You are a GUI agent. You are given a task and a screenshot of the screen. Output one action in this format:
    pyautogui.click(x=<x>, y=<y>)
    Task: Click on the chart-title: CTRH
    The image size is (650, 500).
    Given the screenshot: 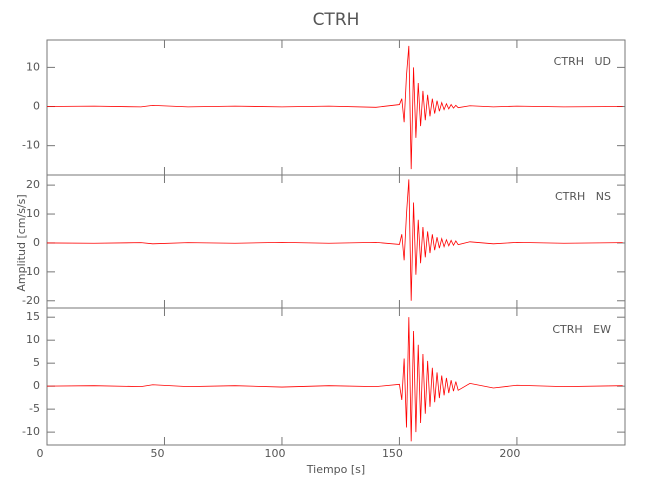 What is the action you would take?
    pyautogui.click(x=336, y=20)
    